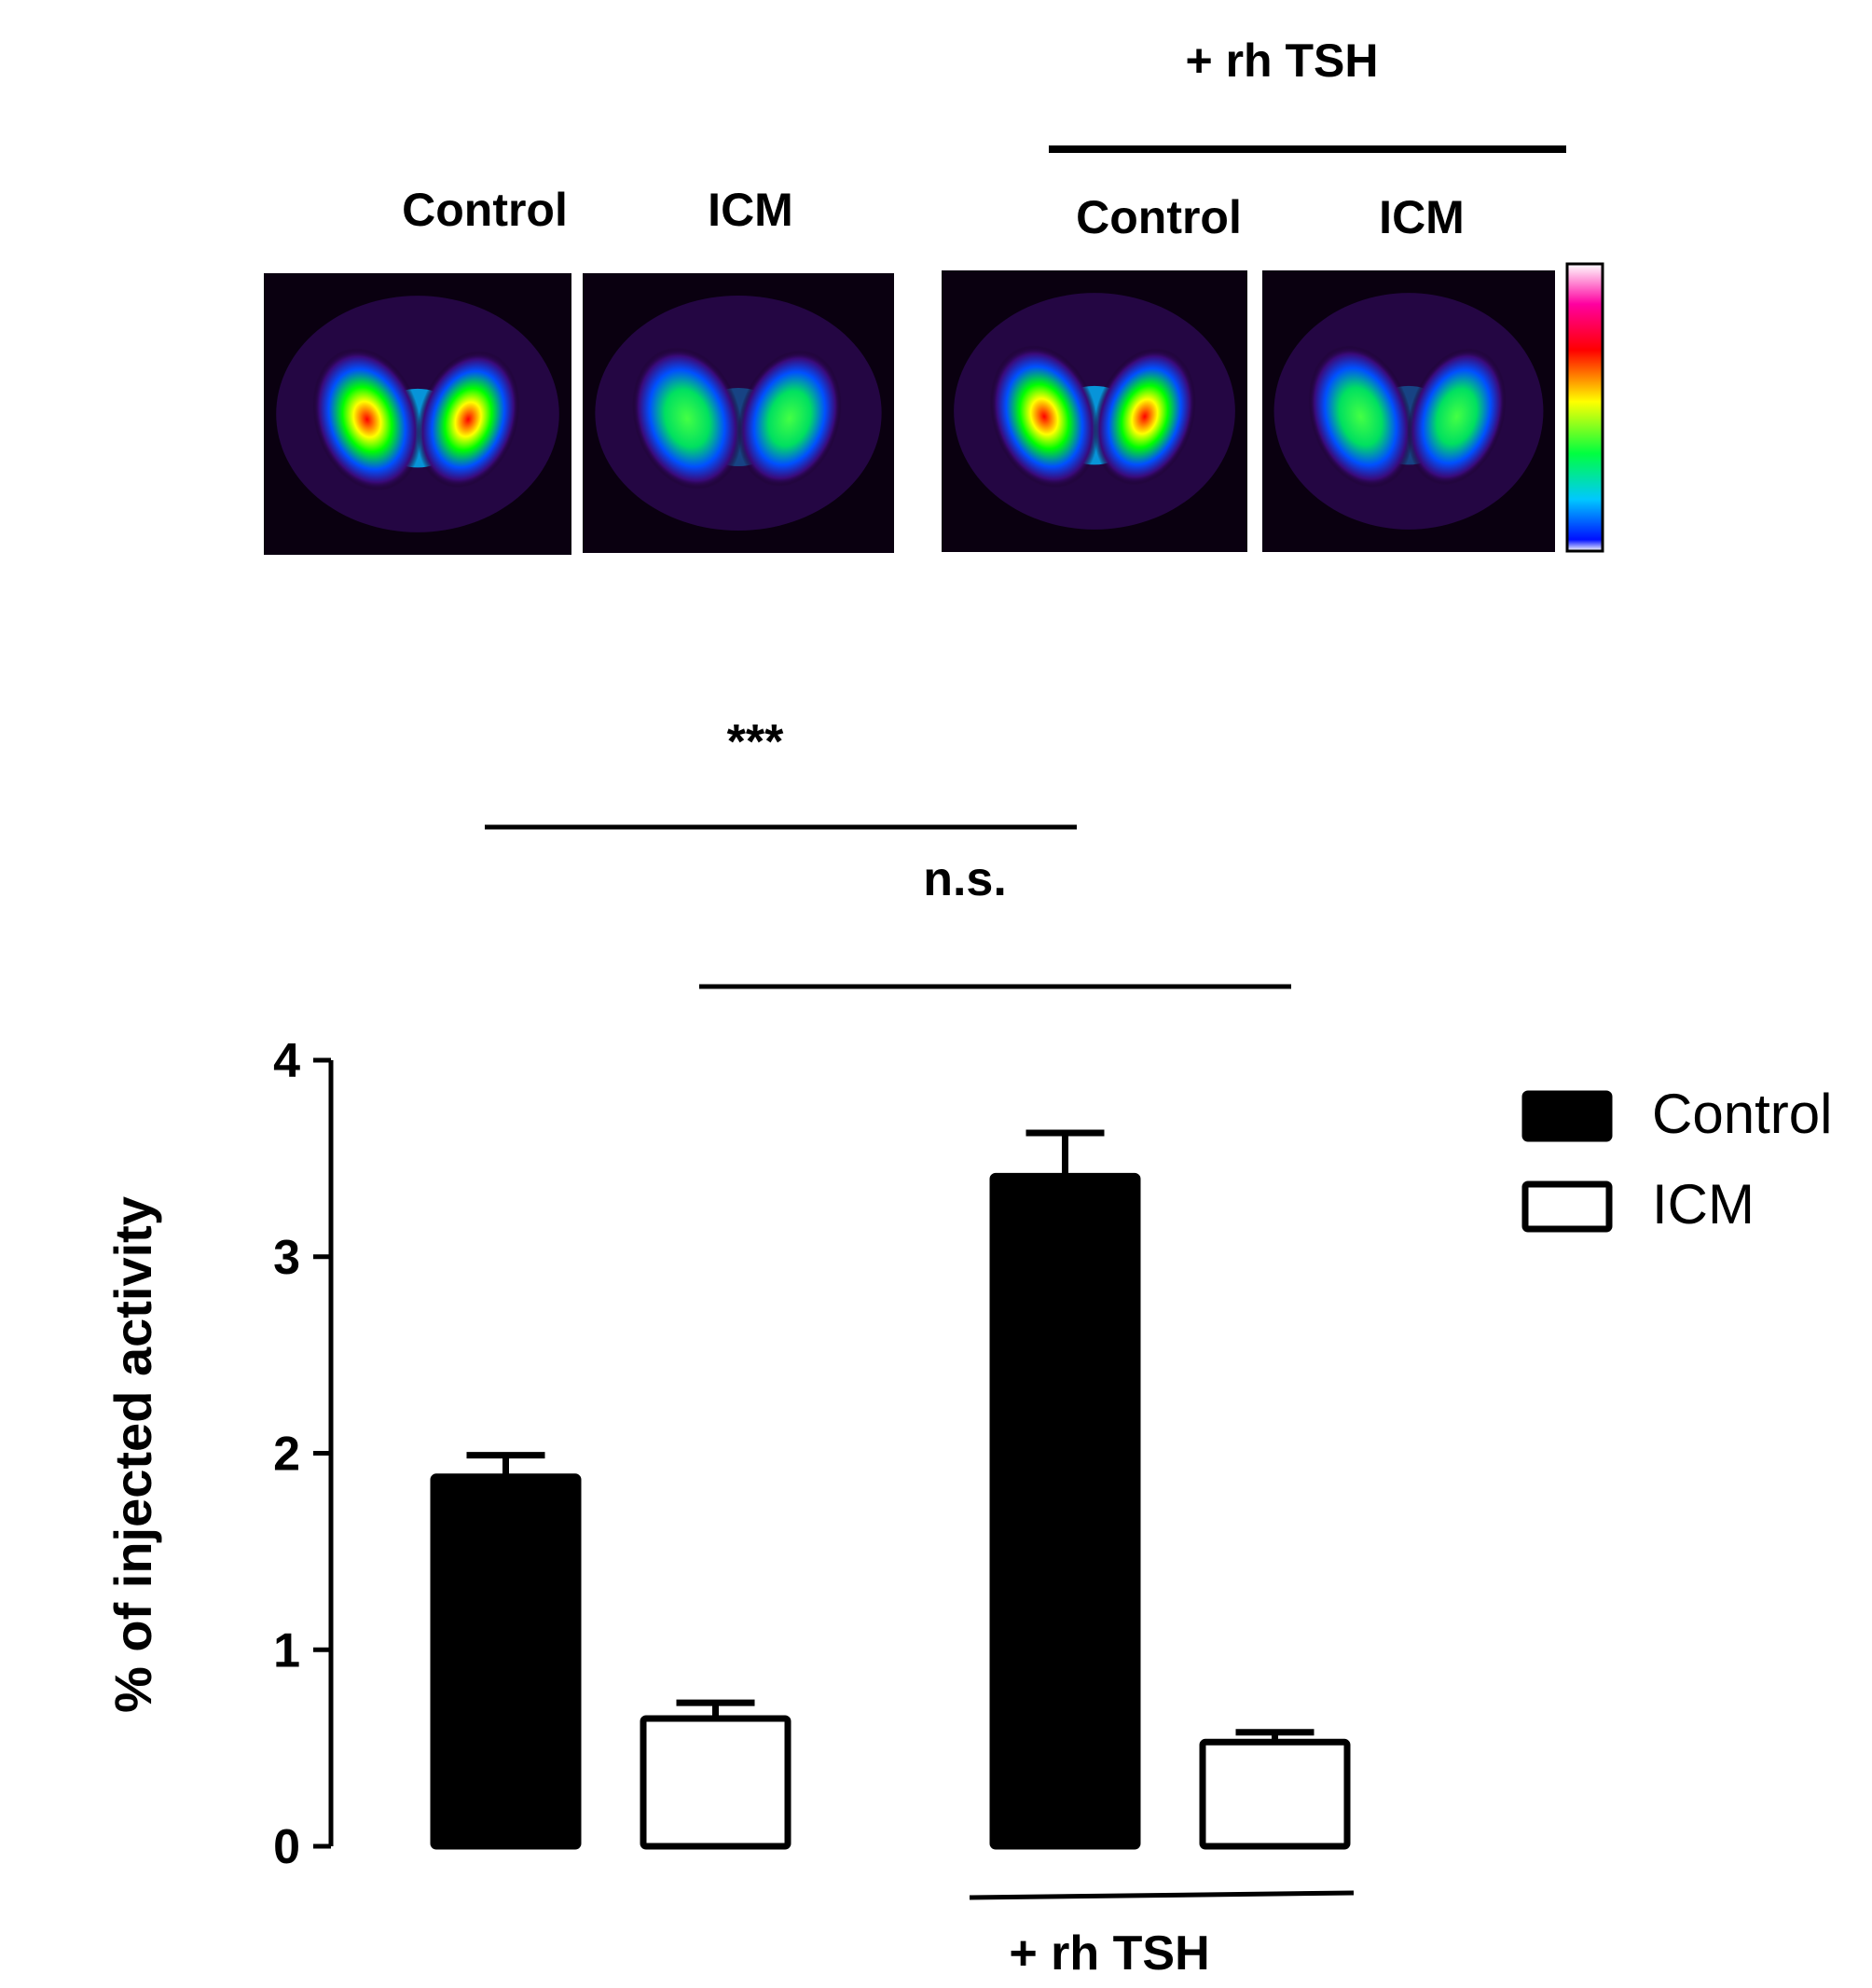 The height and width of the screenshot is (1988, 1872). Describe the element at coordinates (286, 1258) in the screenshot. I see `y-tick-label: 3` at that location.